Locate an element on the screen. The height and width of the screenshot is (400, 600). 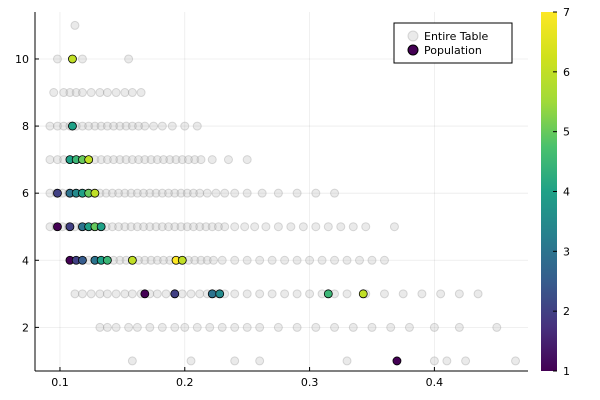
y-axis-ticks: 2 4 6 8 10 is located at coordinates (27, 193).